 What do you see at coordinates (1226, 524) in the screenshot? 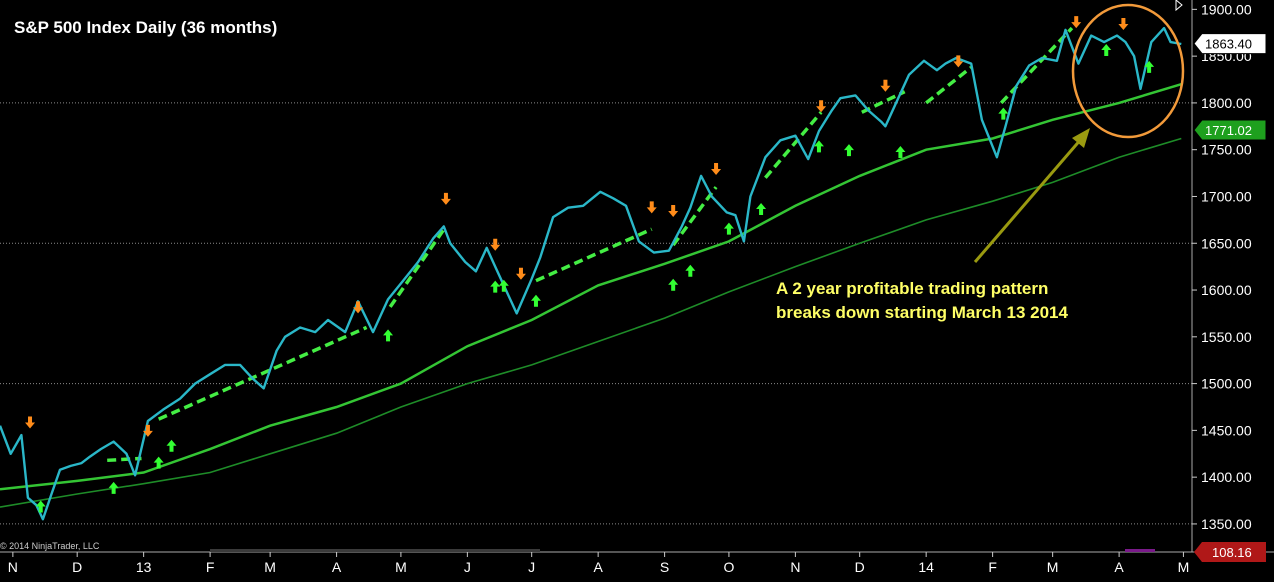
I see `y-tick-label: 1350.00` at bounding box center [1226, 524].